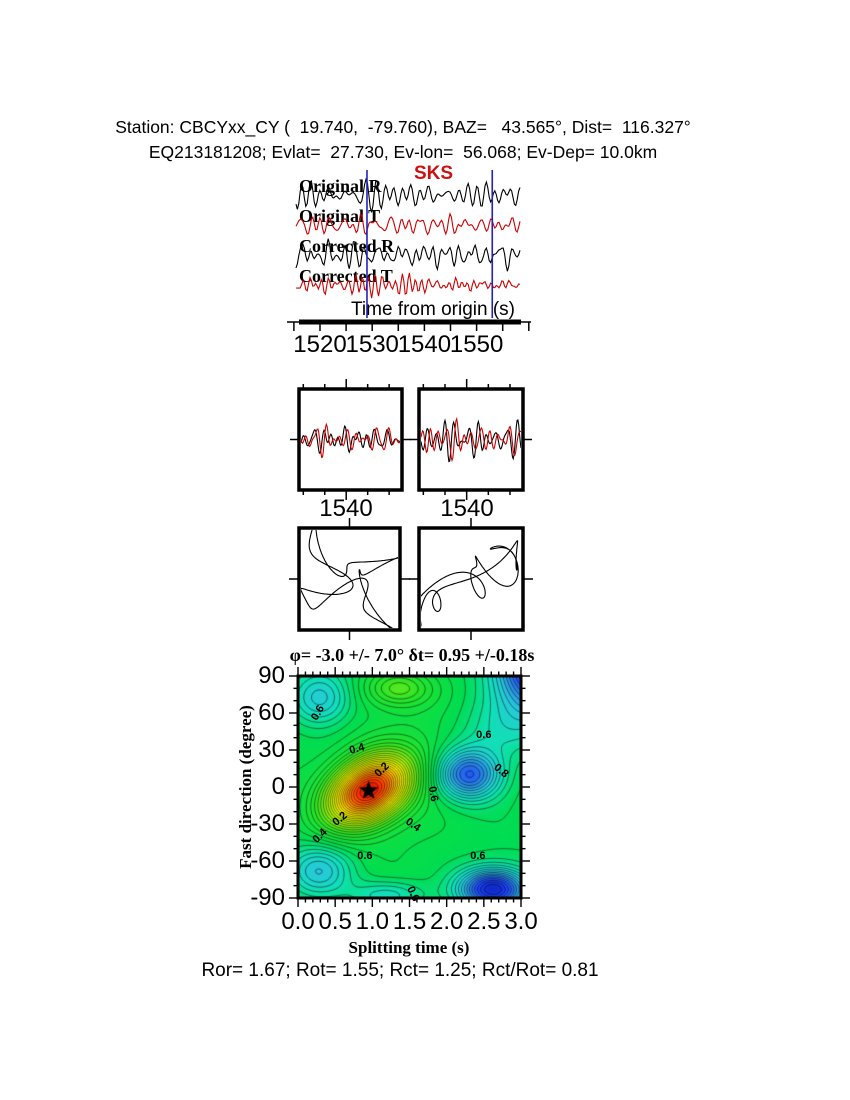 Image resolution: width=850 pixels, height=1100 pixels. I want to click on x-tick-label: 3.0, so click(521, 921).